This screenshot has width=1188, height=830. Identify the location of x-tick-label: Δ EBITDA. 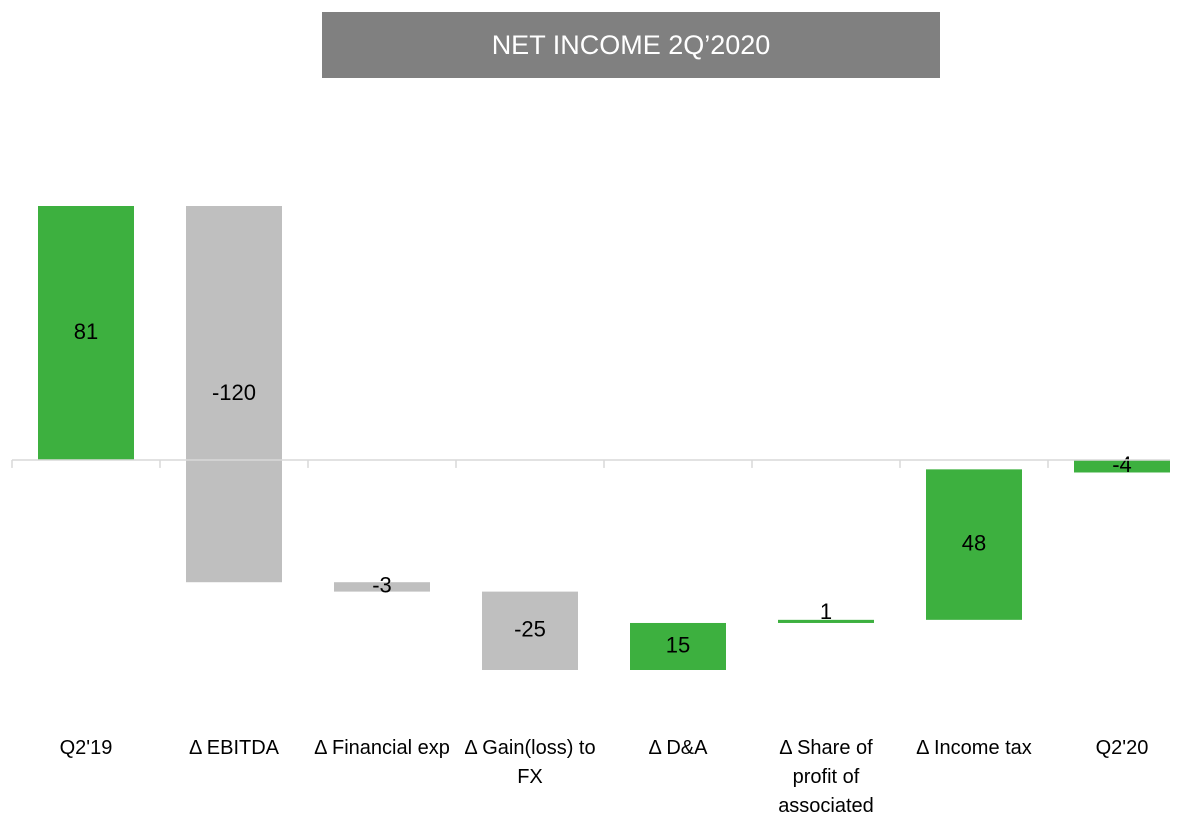
(234, 748).